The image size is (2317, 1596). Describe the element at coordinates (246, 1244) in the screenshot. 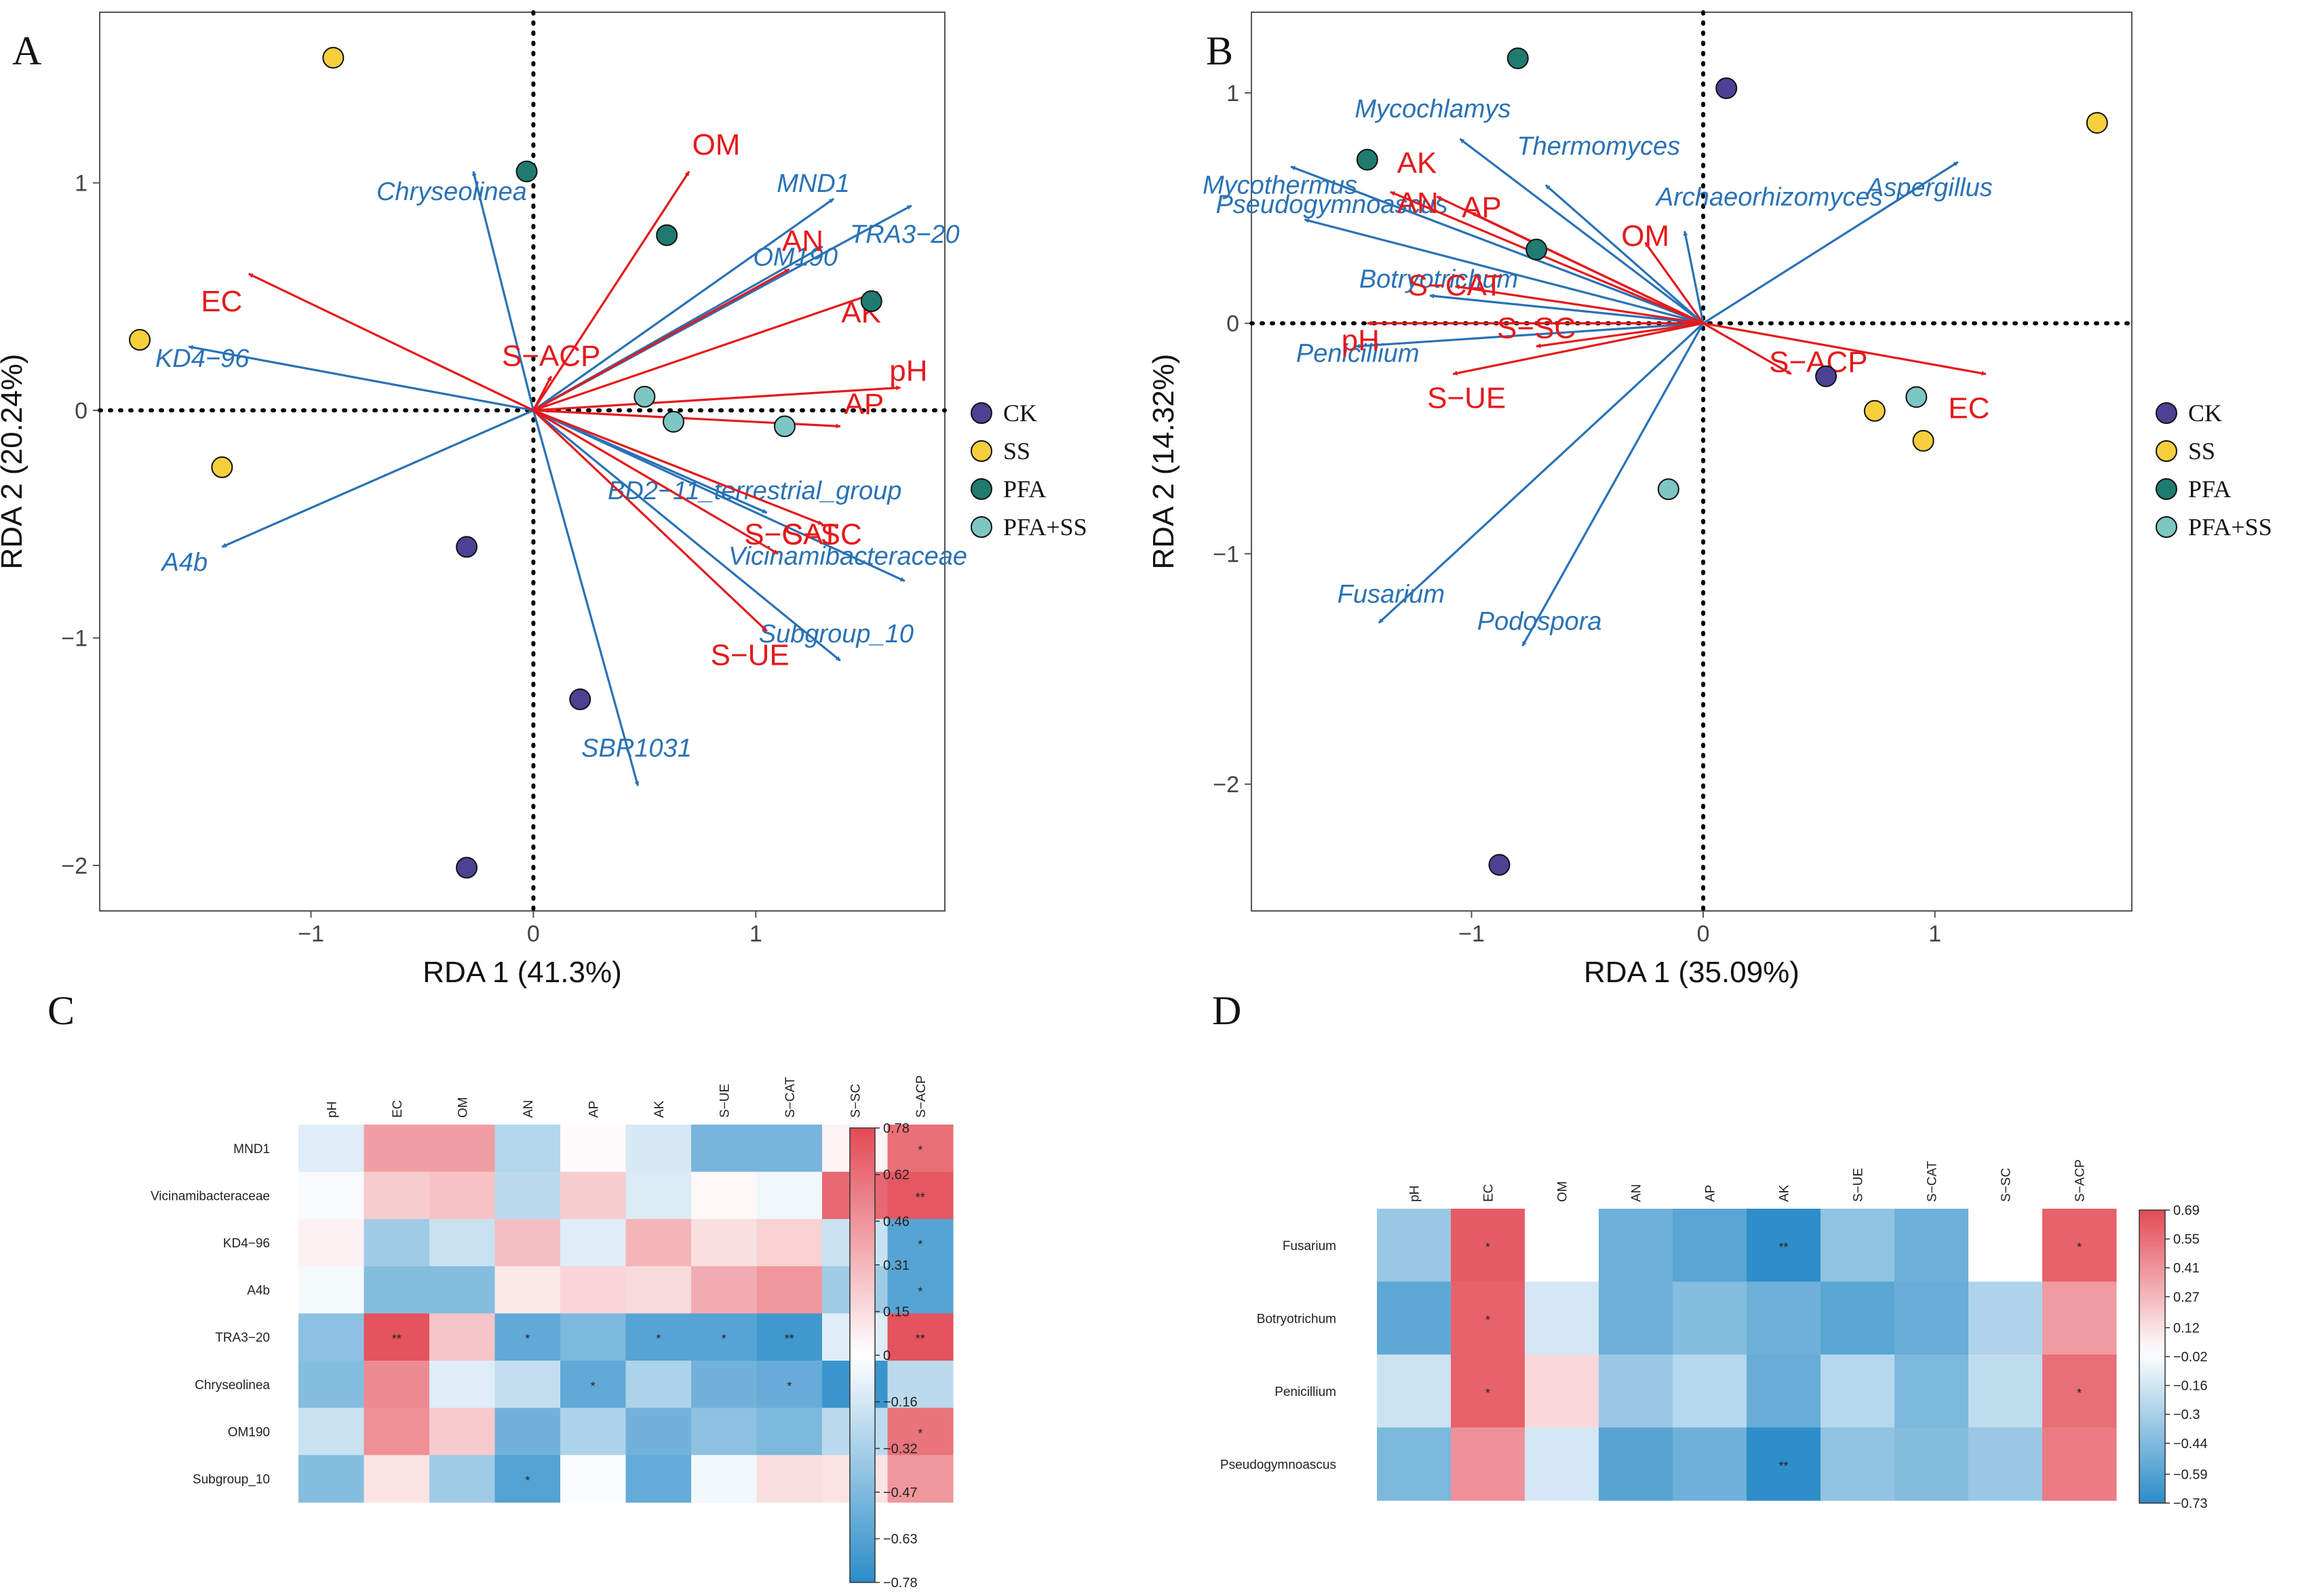

I see `row-label-kd4-96: KD4−96` at that location.